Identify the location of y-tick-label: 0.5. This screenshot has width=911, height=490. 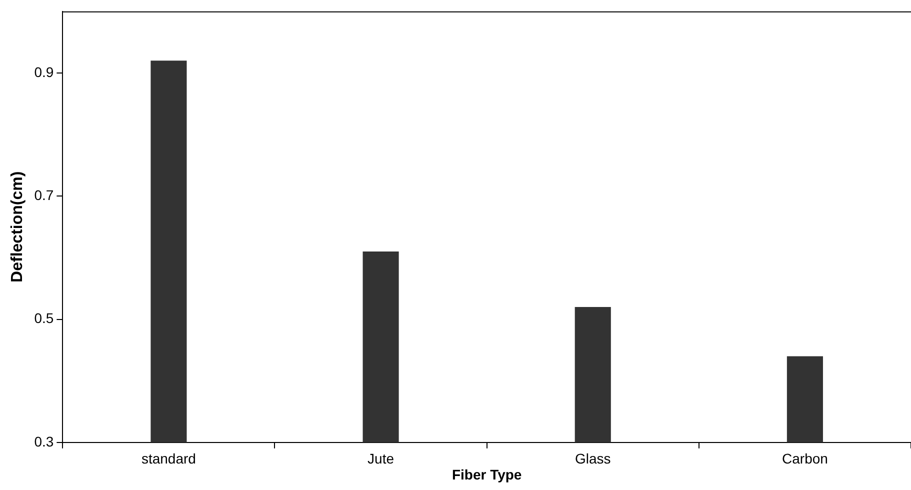
(44, 318).